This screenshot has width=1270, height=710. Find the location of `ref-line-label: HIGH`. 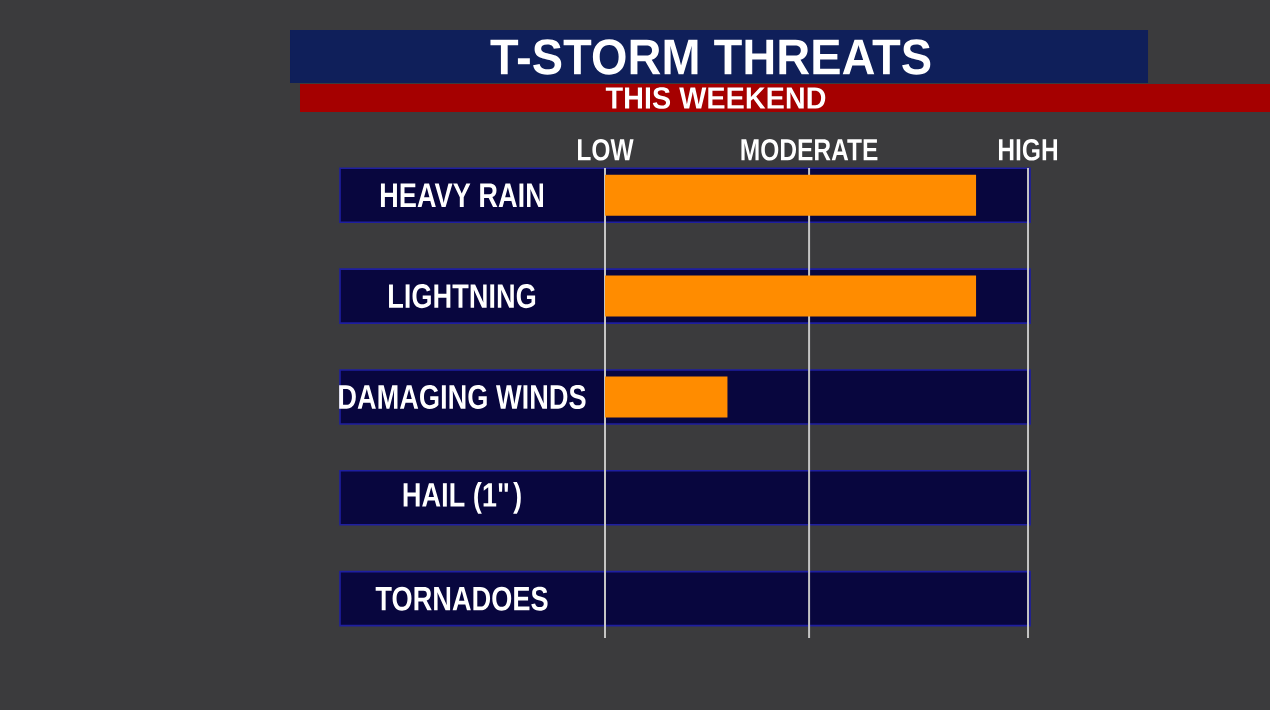

ref-line-label: HIGH is located at coordinates (1028, 149).